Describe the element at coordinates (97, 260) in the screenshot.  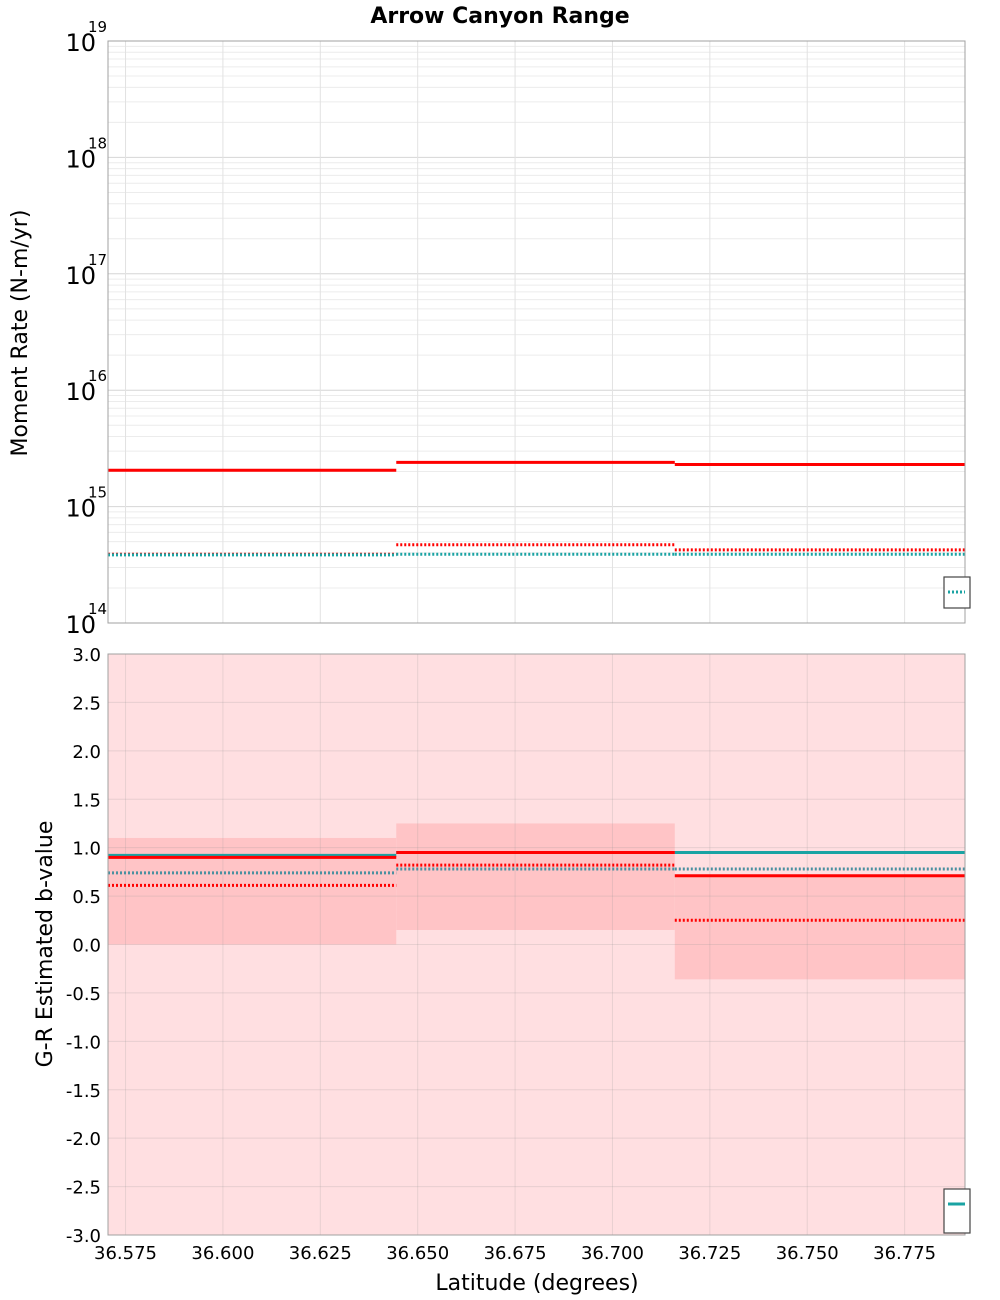
I see `top-y-tick-exponent: 17` at that location.